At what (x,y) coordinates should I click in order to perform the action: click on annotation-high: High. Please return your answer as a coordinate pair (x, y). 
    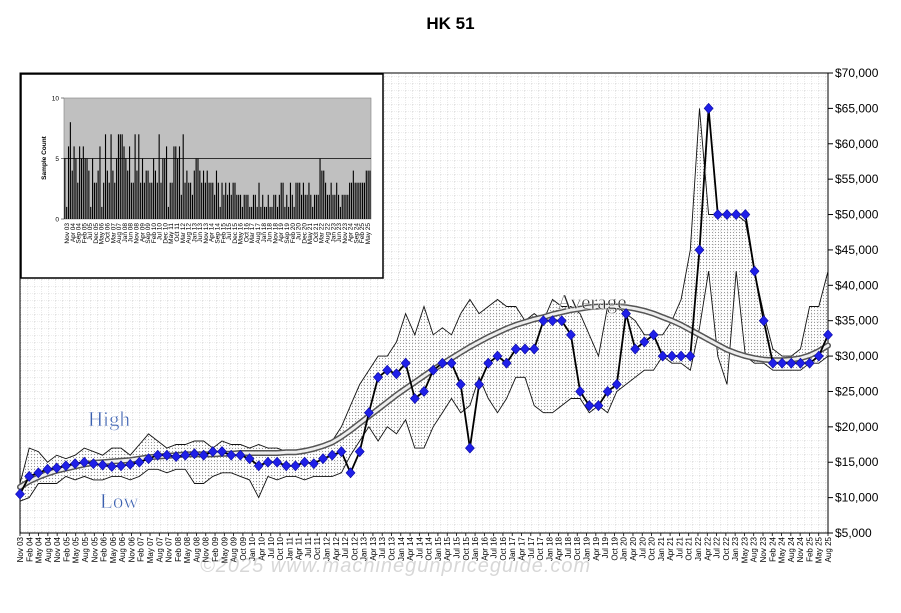
    Looking at the image, I should click on (109, 419).